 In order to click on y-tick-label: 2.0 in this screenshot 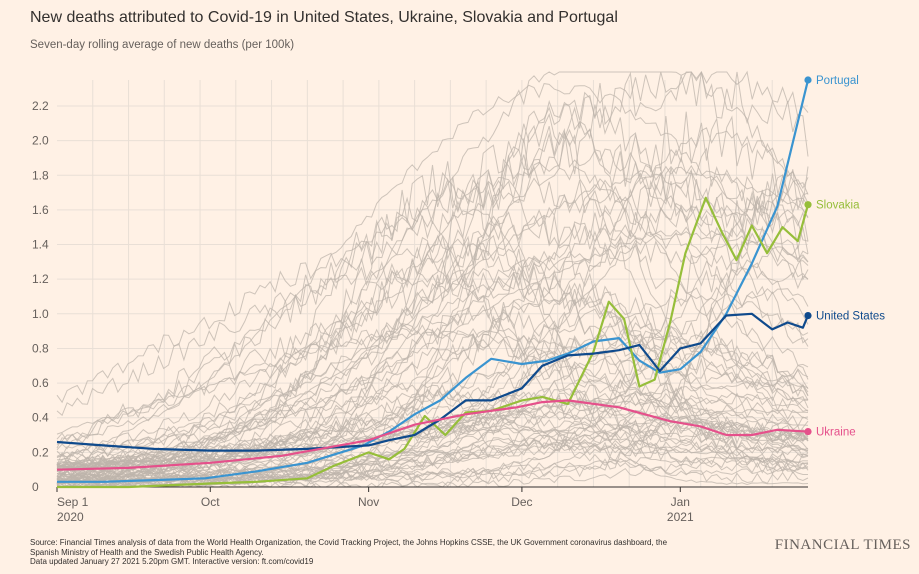, I will do `click(40, 141)`.